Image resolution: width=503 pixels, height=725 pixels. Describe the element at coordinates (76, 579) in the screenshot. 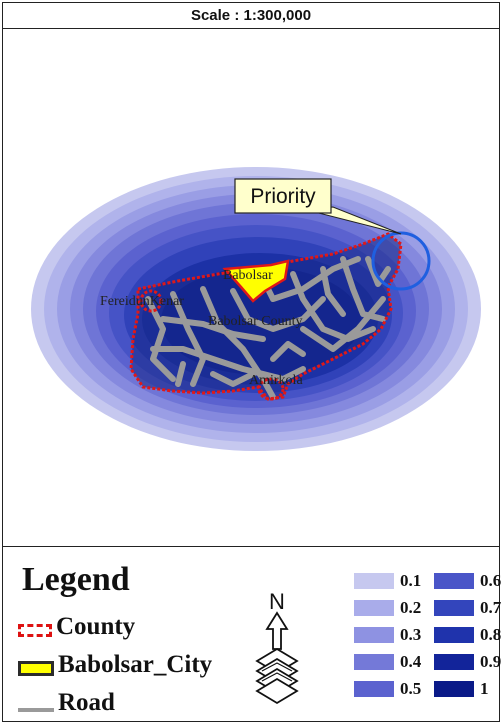

I see `legend-title: Legend` at that location.